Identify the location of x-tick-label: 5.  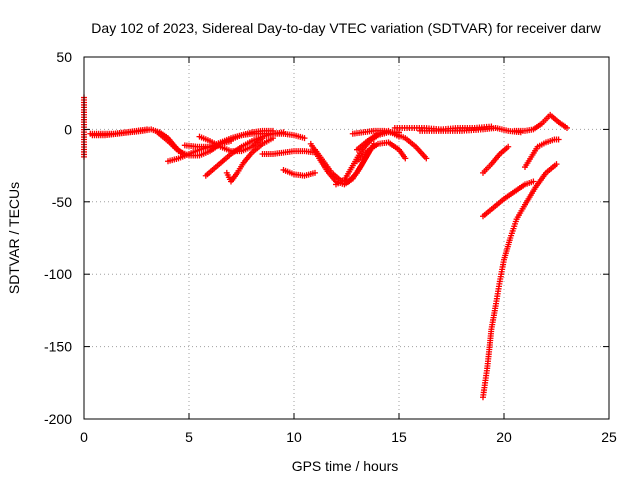
(189, 437).